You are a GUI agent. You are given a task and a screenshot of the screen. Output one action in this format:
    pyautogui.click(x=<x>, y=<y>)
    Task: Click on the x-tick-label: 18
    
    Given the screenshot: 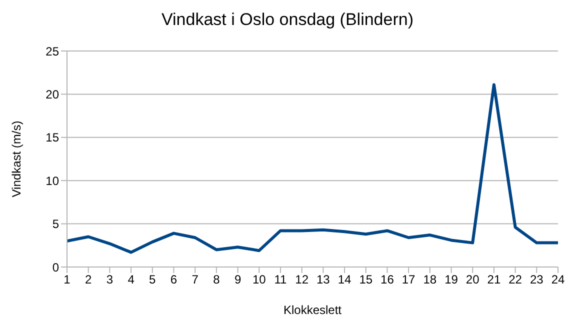 What is the action you would take?
    pyautogui.click(x=430, y=279)
    